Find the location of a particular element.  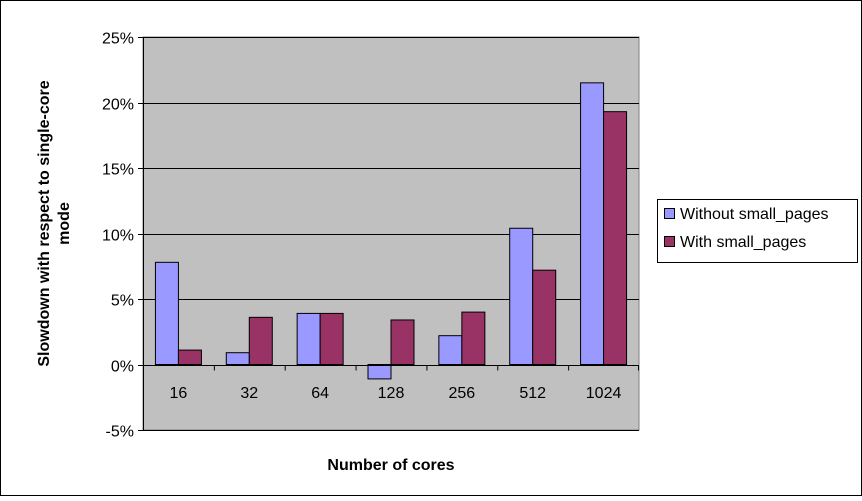

legend-box is located at coordinates (757, 231).